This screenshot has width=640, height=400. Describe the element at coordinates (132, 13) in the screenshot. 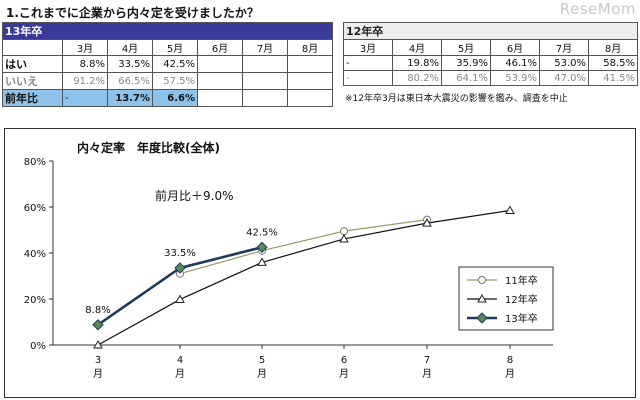

I see `page-title: 1.これまでに企業から内々定を受けましたか？` at that location.